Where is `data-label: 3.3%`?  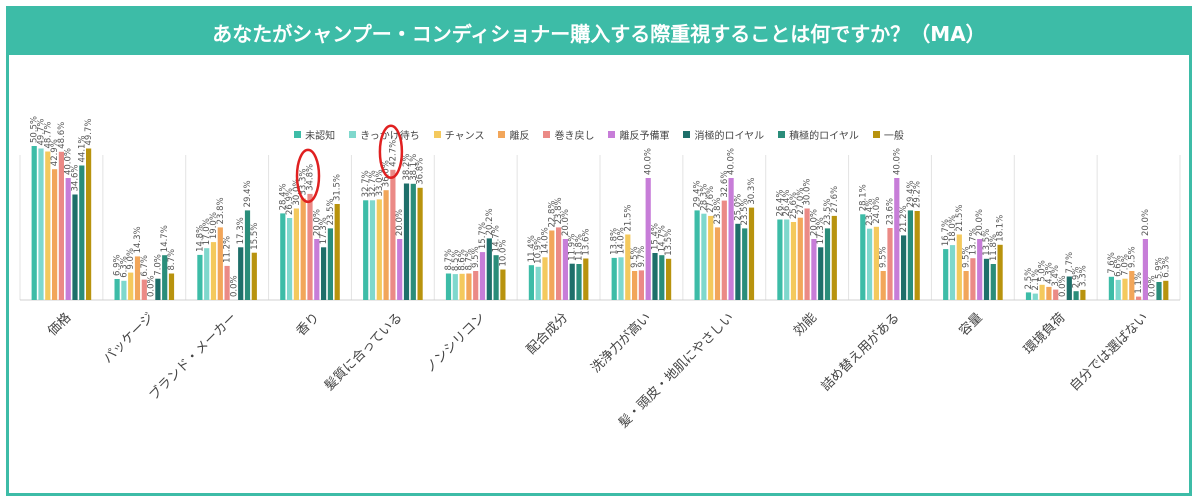
data-label: 3.3% is located at coordinates (1083, 276).